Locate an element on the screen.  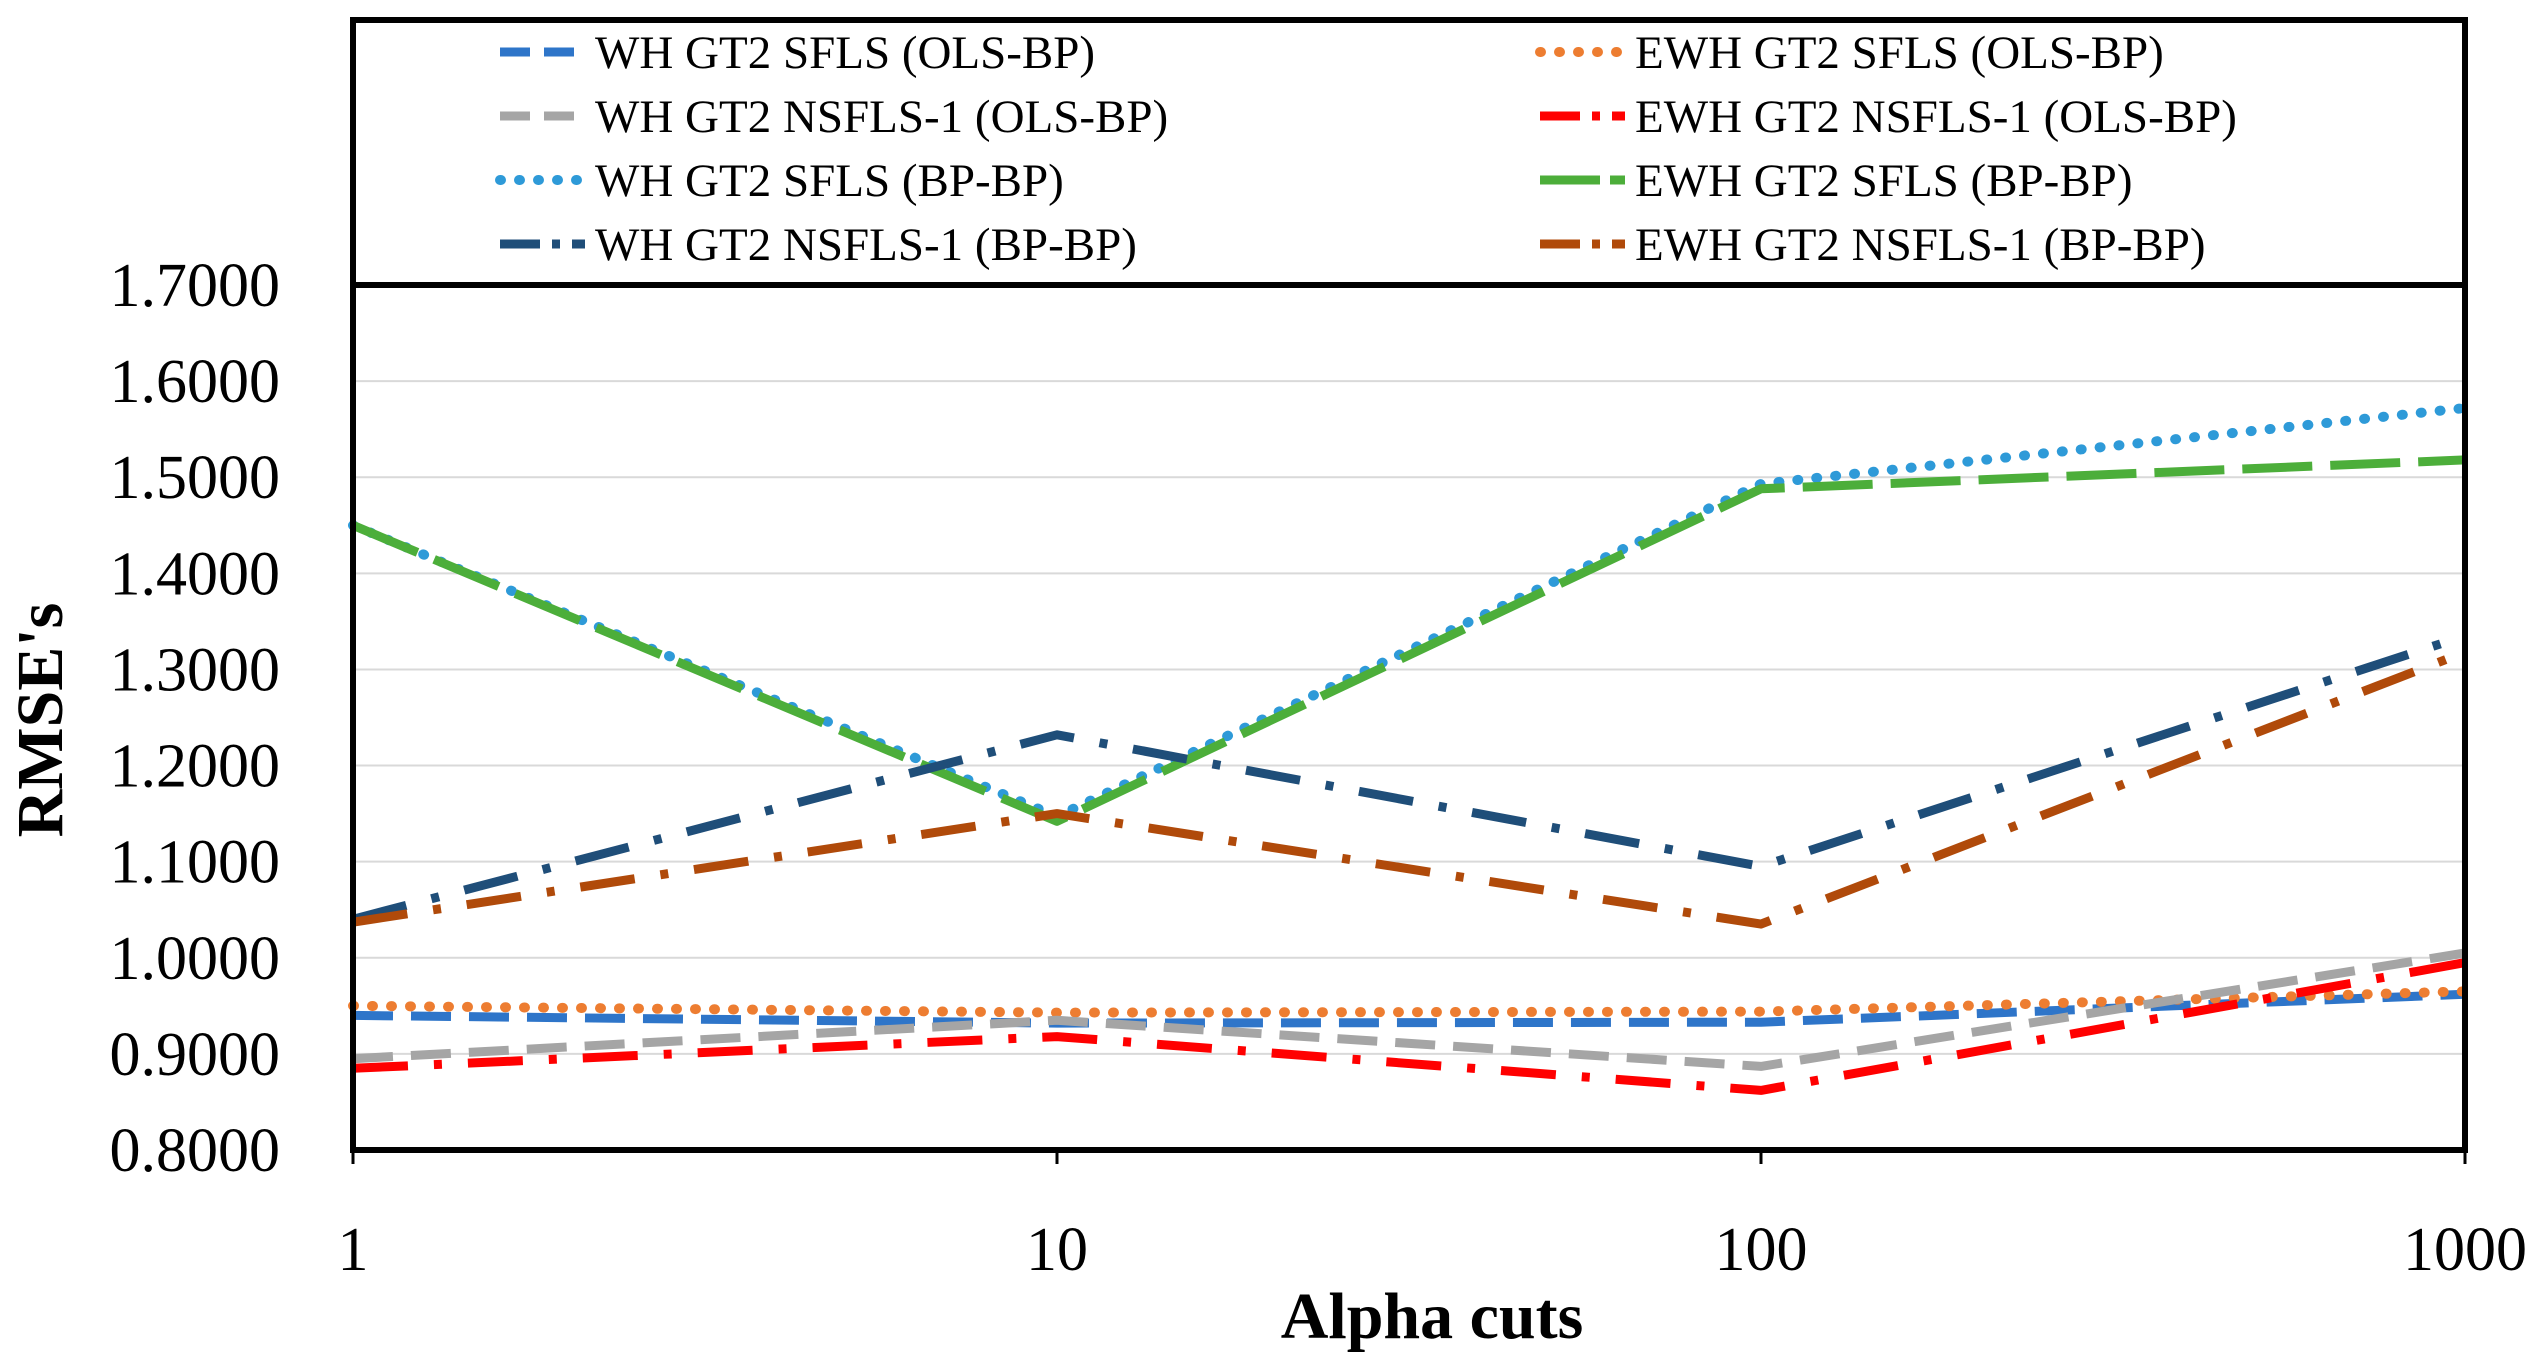
y-tick-label: 1.2000 is located at coordinates (195, 767).